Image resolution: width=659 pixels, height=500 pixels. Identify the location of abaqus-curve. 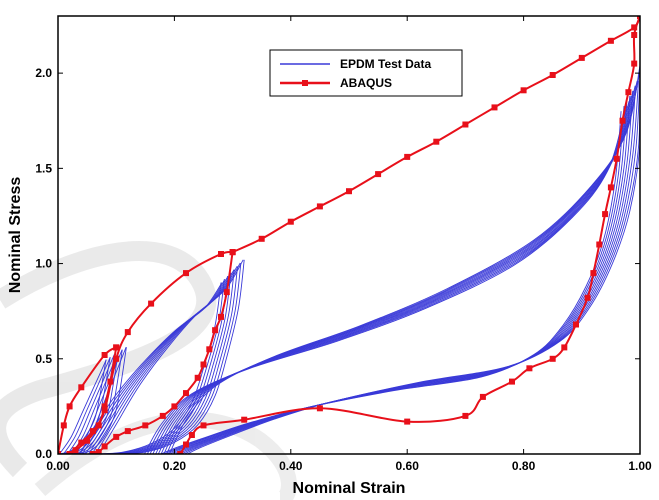
(150, 352).